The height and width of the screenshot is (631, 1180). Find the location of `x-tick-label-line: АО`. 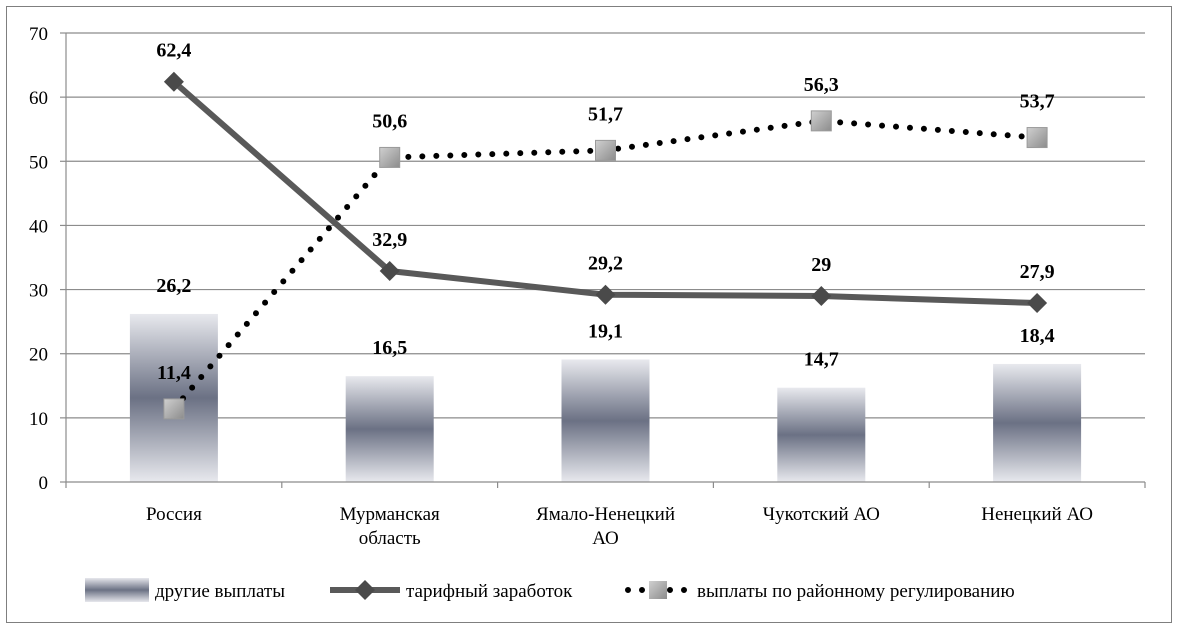

x-tick-label-line: АО is located at coordinates (605, 538).